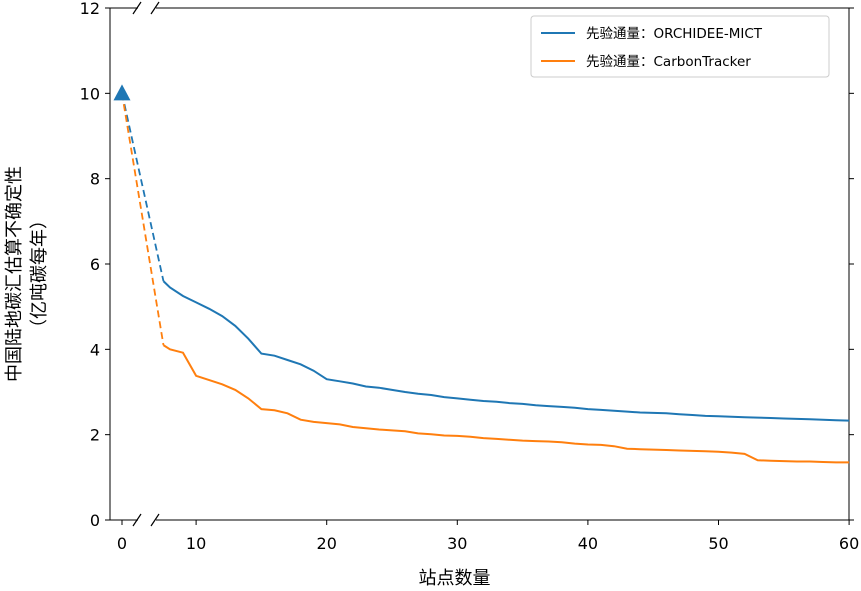 Image resolution: width=861 pixels, height=591 pixels. Describe the element at coordinates (95, 179) in the screenshot. I see `y-tick-label: 8` at that location.